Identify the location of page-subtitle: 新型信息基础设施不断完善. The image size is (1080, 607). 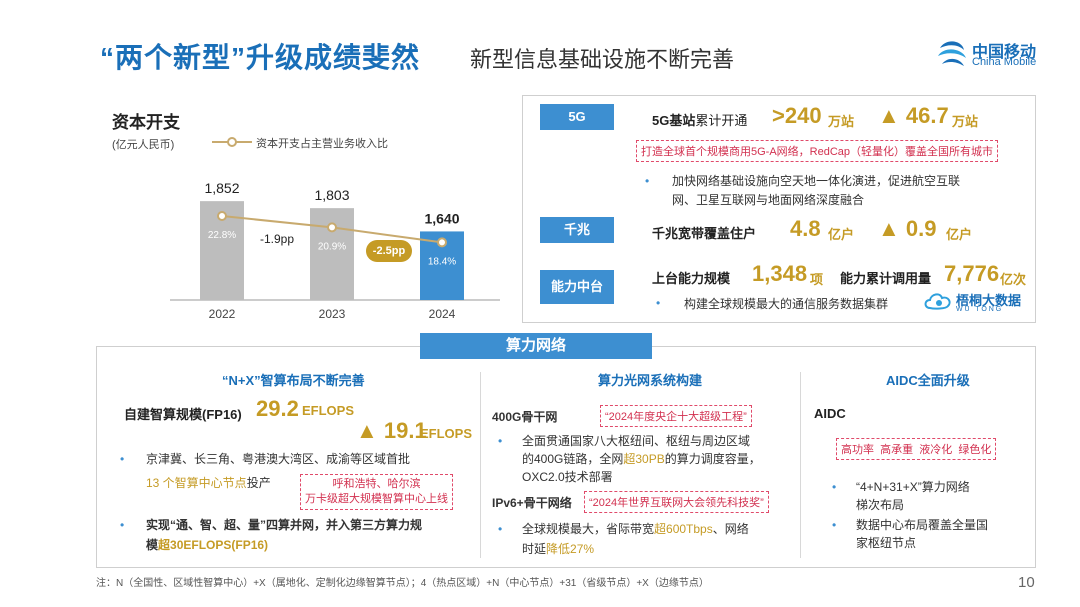
(602, 59).